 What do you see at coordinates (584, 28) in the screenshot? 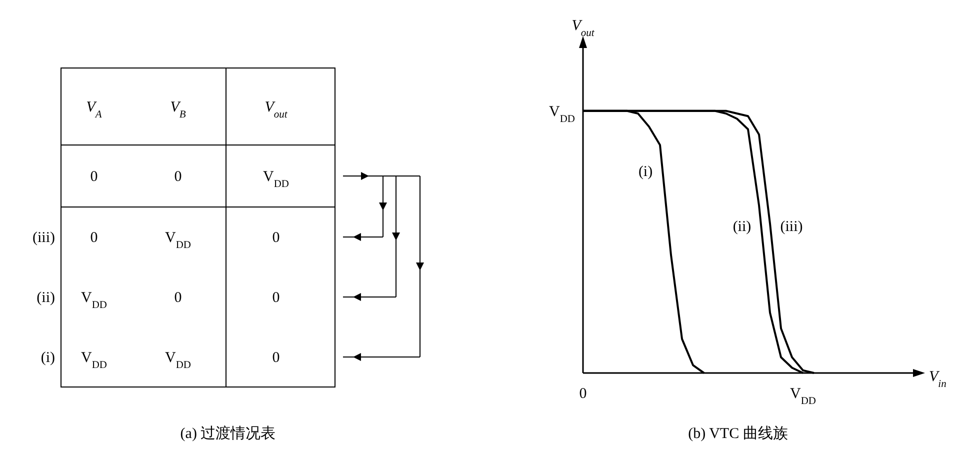
I see `y-axis-title: V$_{out}$` at bounding box center [584, 28].